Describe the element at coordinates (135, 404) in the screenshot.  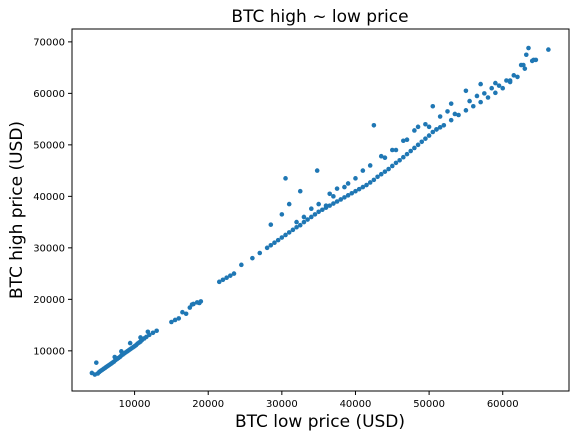
I see `x-tick-label: 10000` at that location.